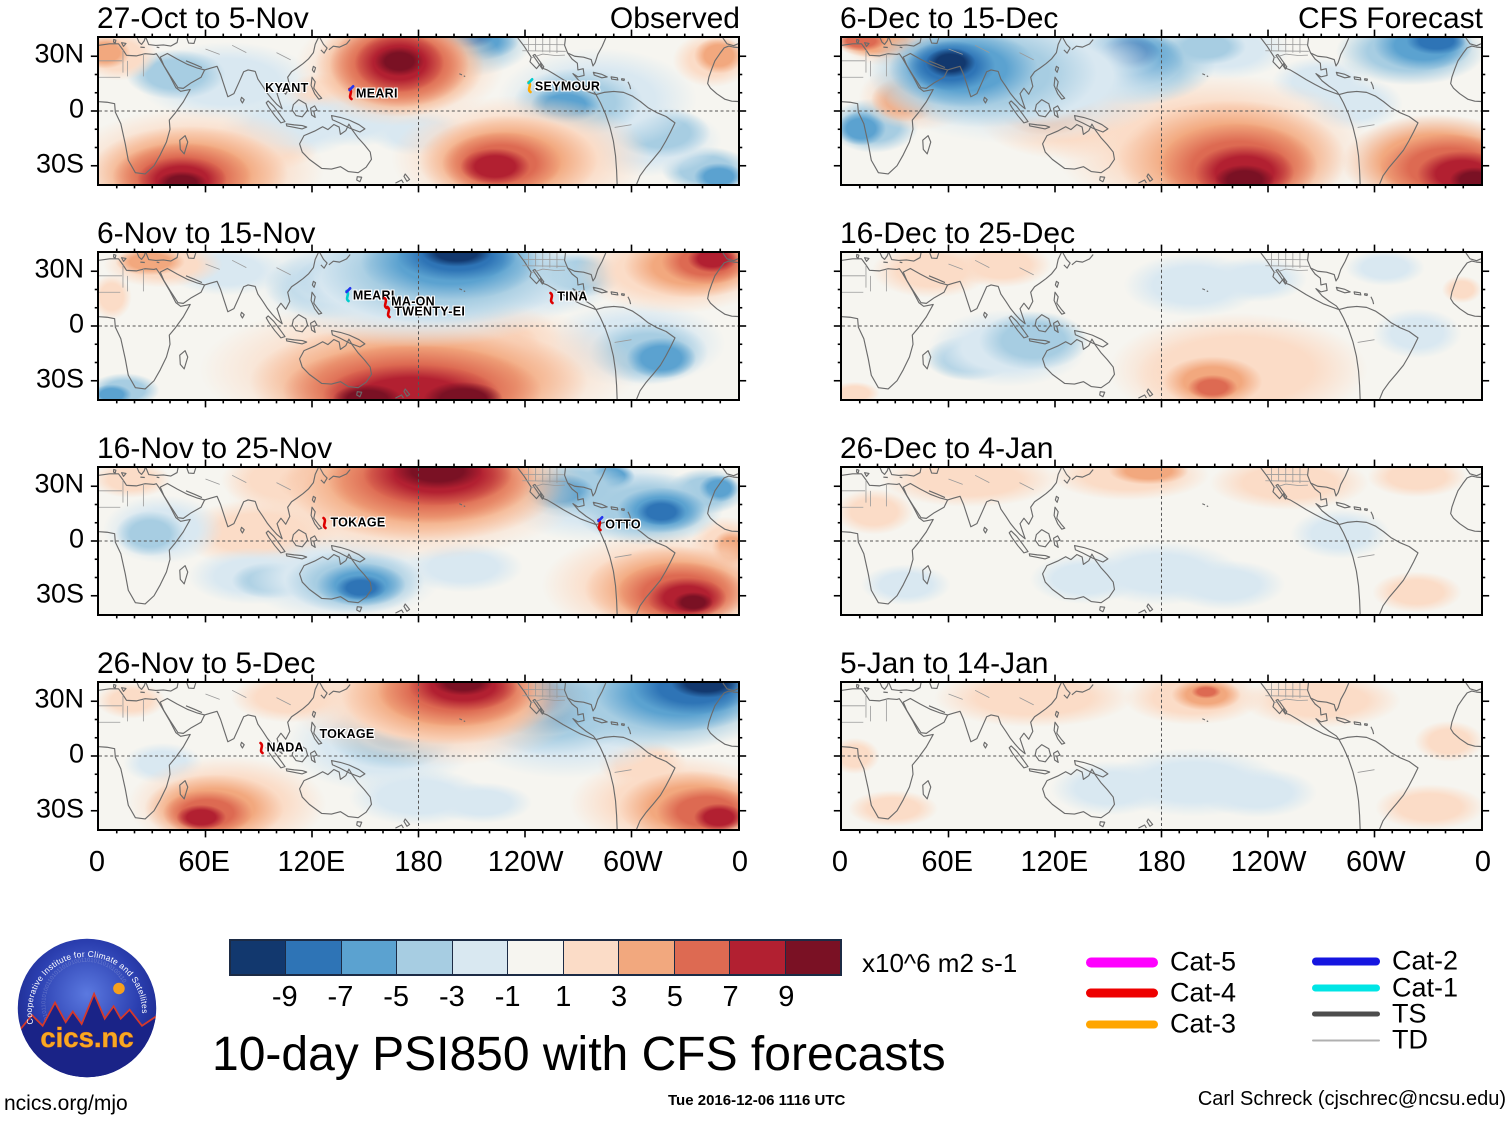 The height and width of the screenshot is (1121, 1510). I want to click on figure-title: 10-day PSI850 with CFS forecasts, so click(579, 1054).